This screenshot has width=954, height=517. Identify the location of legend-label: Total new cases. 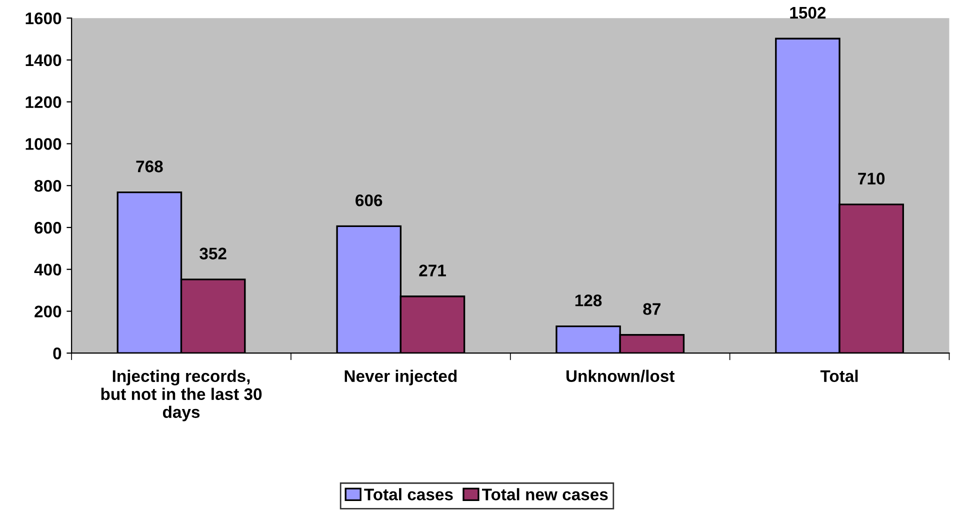
(545, 494).